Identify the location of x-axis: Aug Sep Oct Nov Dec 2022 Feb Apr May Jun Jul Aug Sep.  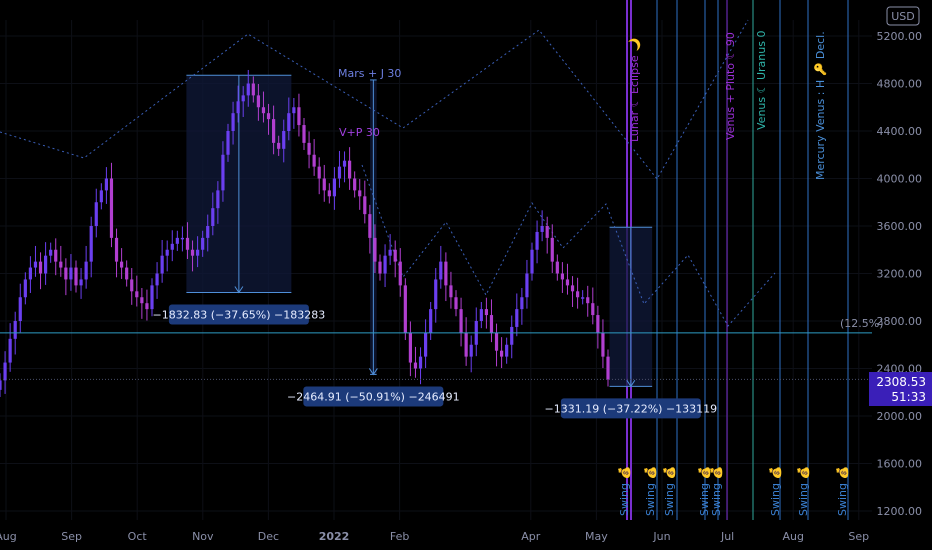
(434, 536).